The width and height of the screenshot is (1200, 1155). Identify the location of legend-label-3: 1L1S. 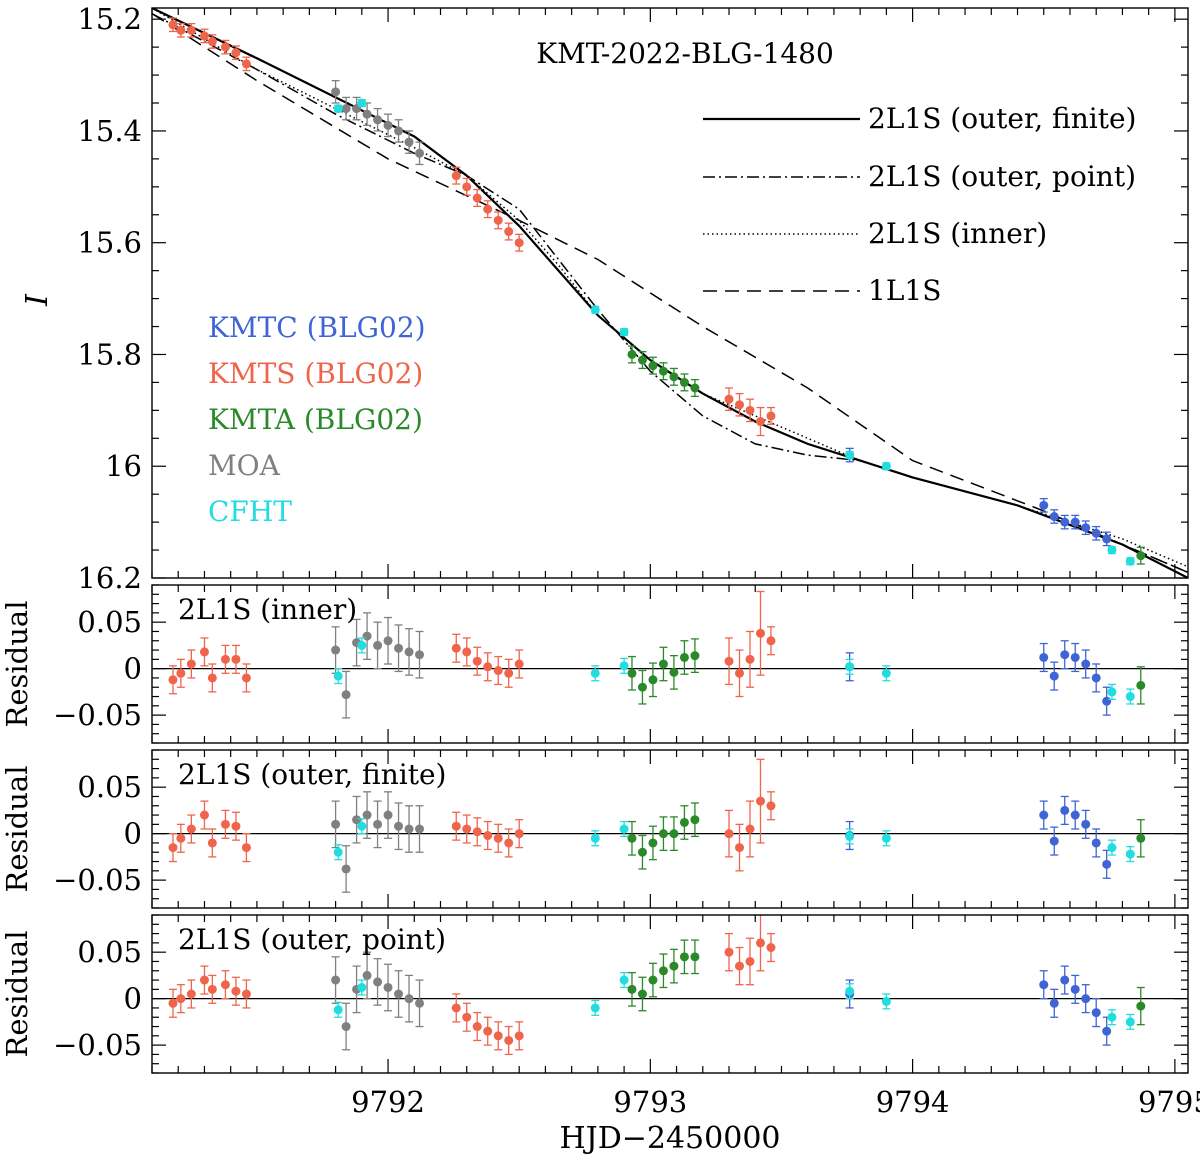
(904, 290).